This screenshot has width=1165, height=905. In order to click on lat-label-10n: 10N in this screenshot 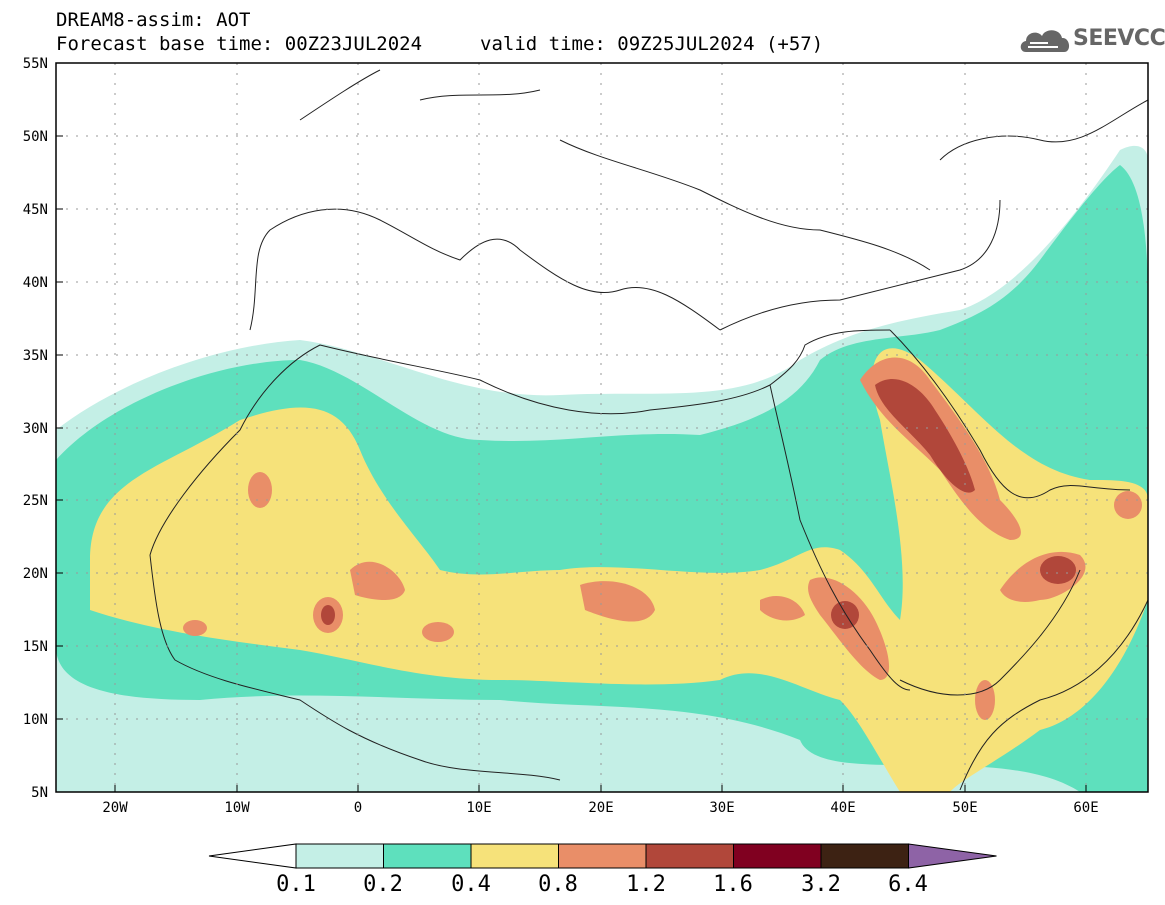, I will do `click(35, 720)`.